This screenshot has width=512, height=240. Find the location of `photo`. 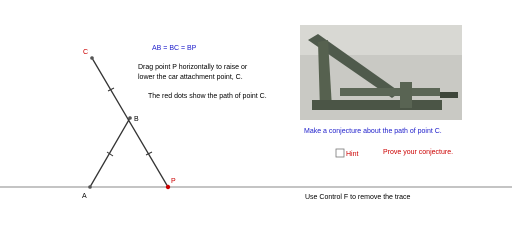

photo is located at coordinates (381, 72).